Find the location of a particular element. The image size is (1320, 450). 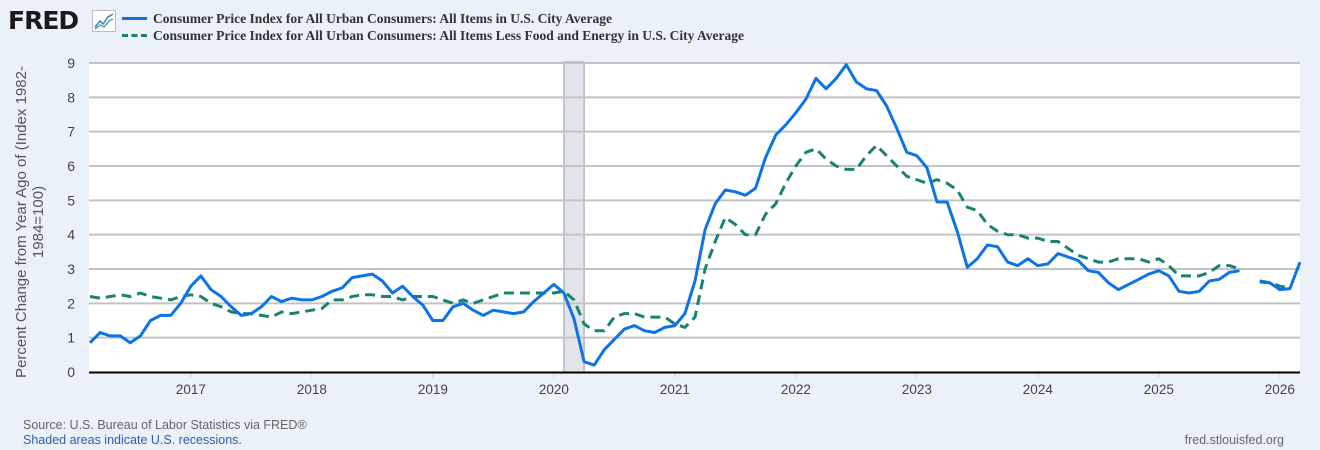

x-tick-label: 2024 is located at coordinates (1038, 389).